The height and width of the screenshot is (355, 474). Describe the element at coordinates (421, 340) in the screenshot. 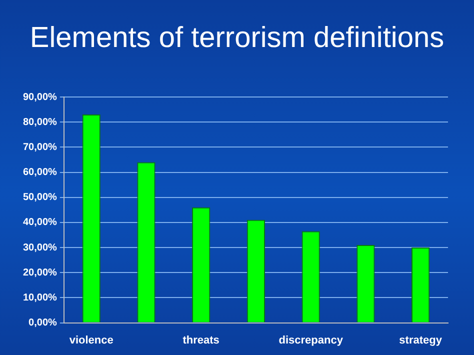

I see `x-tick-label: strategy` at that location.